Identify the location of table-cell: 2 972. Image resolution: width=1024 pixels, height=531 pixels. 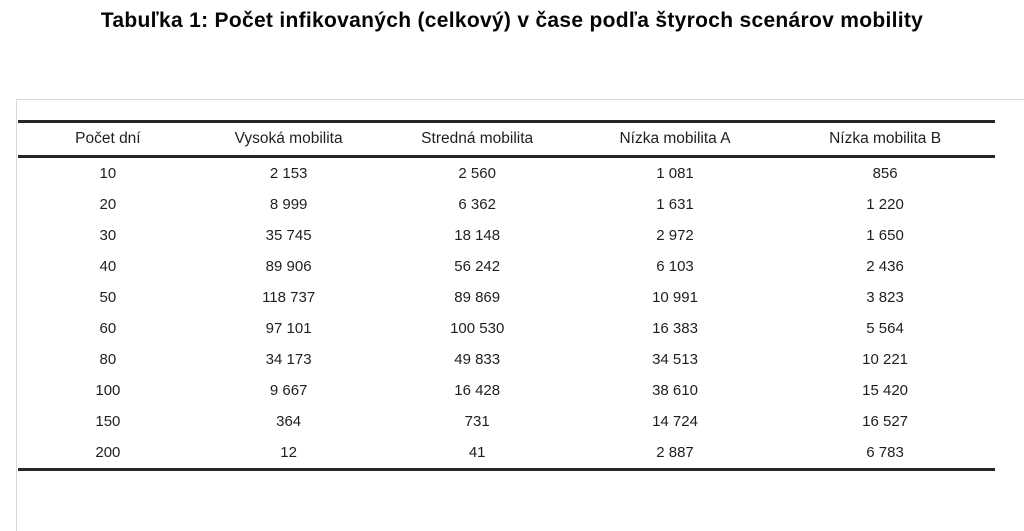
(675, 235).